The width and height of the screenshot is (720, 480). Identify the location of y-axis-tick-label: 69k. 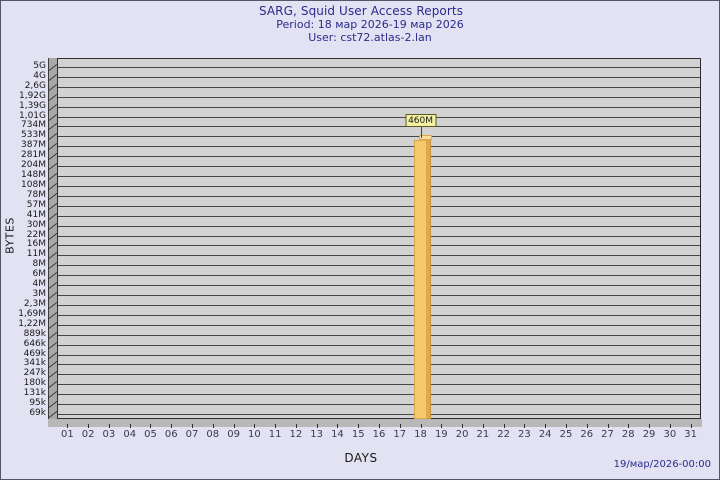
(37, 413).